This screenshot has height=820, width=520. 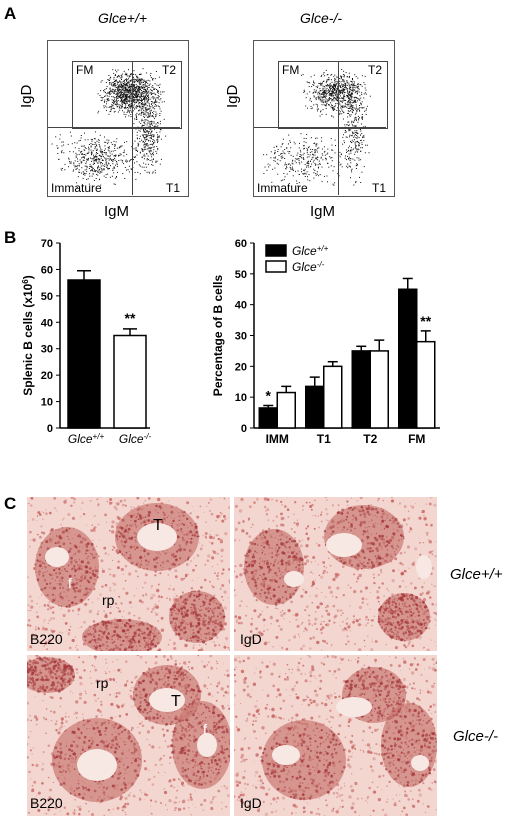 I want to click on y-tick-label-left: 20, so click(x=47, y=376).